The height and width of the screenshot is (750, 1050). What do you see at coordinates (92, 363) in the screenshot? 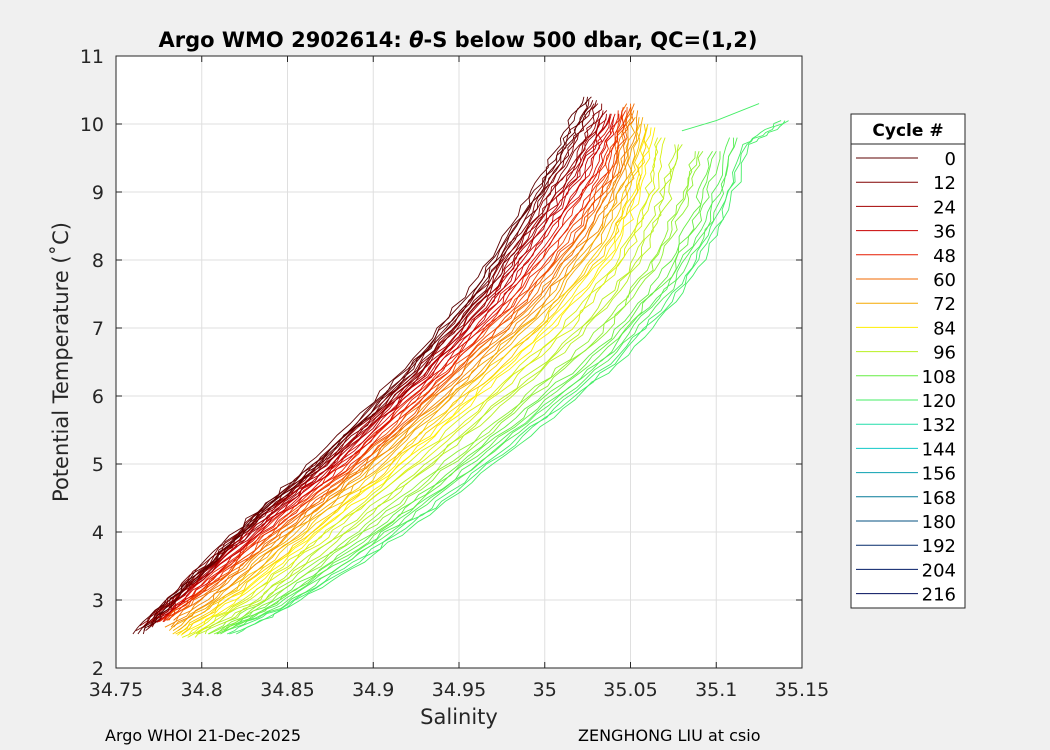
I see `y-tick-labels: 2 3 4 5 6 7 8 9 10 11` at bounding box center [92, 363].